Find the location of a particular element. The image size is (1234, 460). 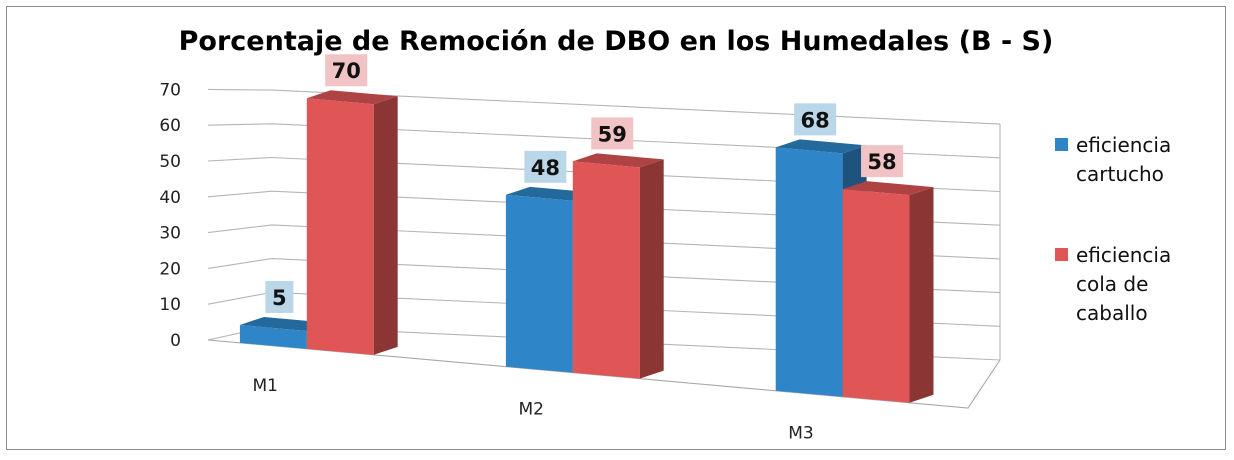

data-label: 58 is located at coordinates (882, 161).